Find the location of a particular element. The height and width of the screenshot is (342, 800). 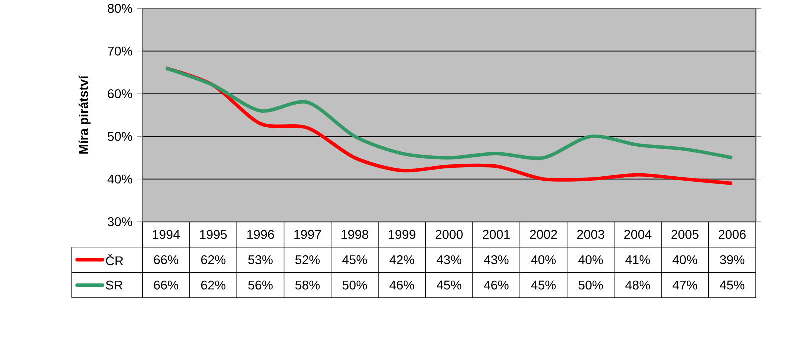

data-label: 56% is located at coordinates (260, 285).